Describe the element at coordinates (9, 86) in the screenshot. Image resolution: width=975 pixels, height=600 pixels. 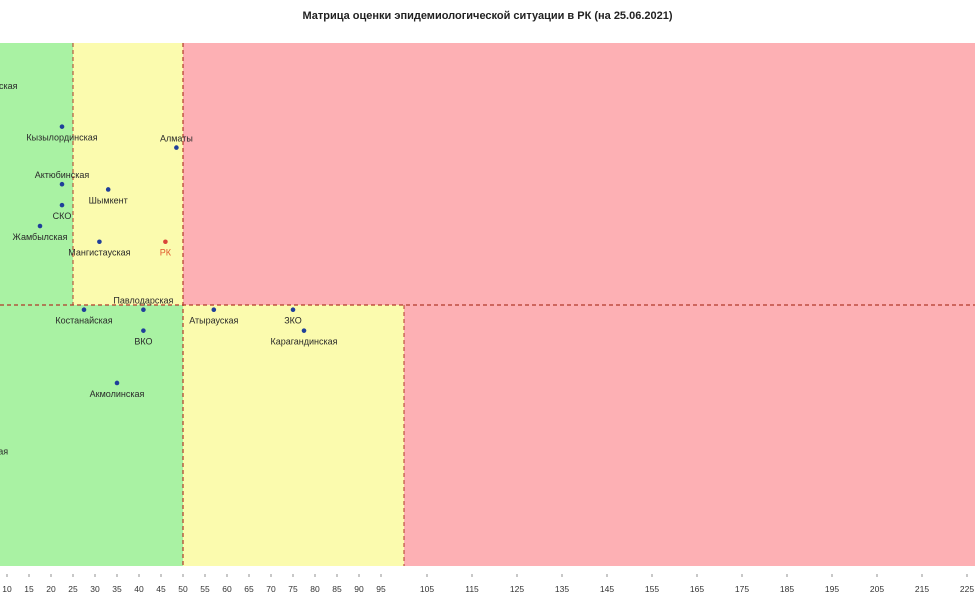
I see `data-point-label: нская` at that location.